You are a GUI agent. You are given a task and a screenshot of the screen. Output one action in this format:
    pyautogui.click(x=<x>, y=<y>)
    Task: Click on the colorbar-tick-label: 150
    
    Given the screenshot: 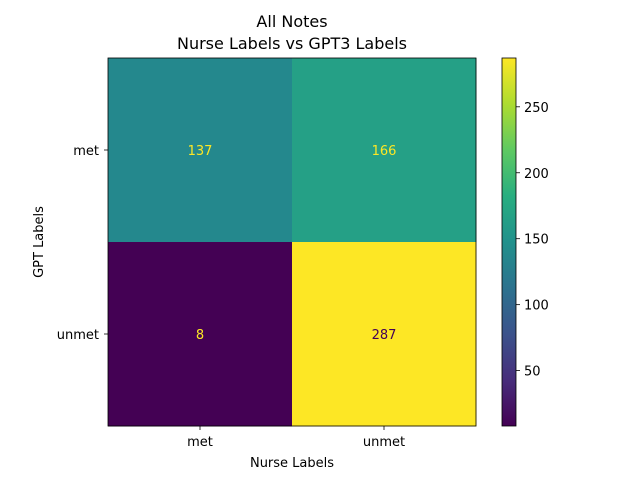 What is the action you would take?
    pyautogui.click(x=536, y=240)
    